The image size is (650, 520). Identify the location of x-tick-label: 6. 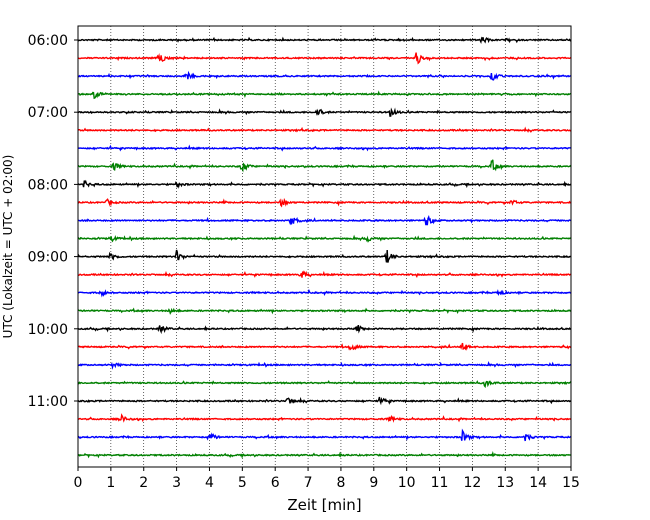
(275, 483).